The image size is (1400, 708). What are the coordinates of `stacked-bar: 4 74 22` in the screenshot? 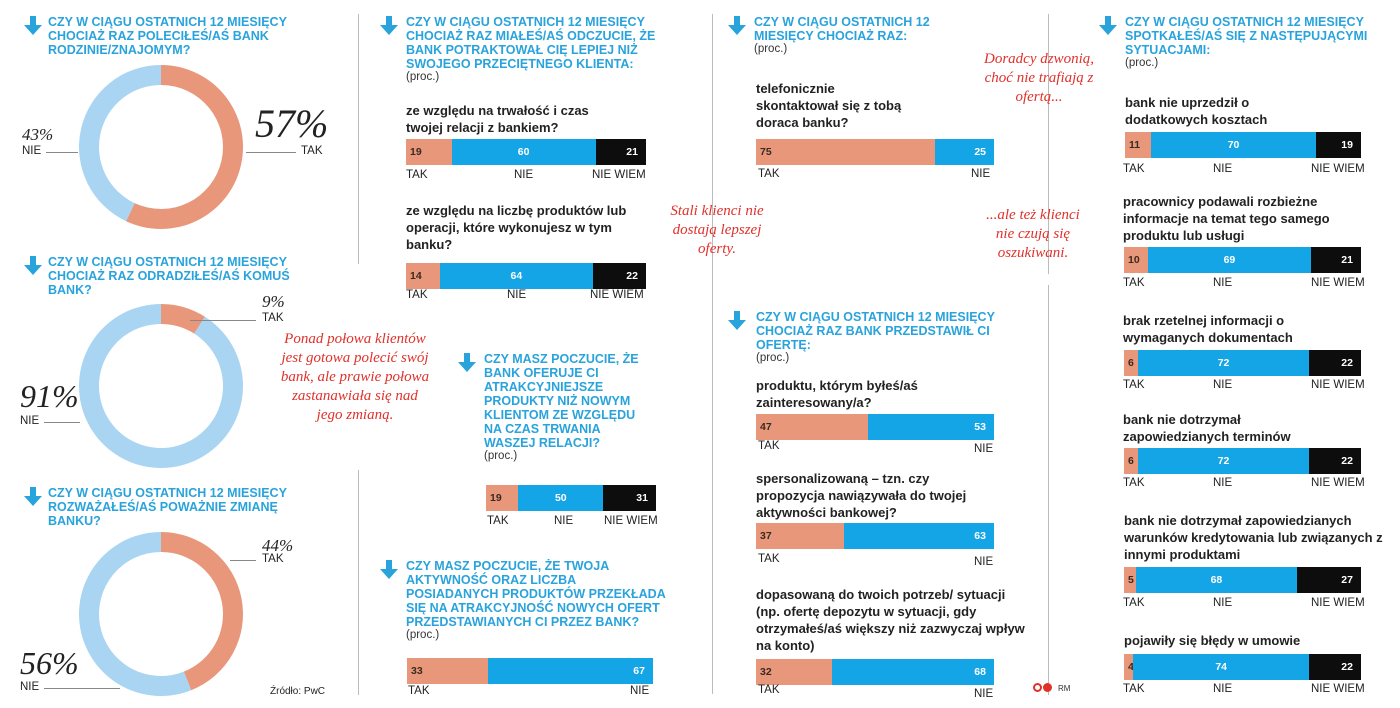 It's located at (1242, 667).